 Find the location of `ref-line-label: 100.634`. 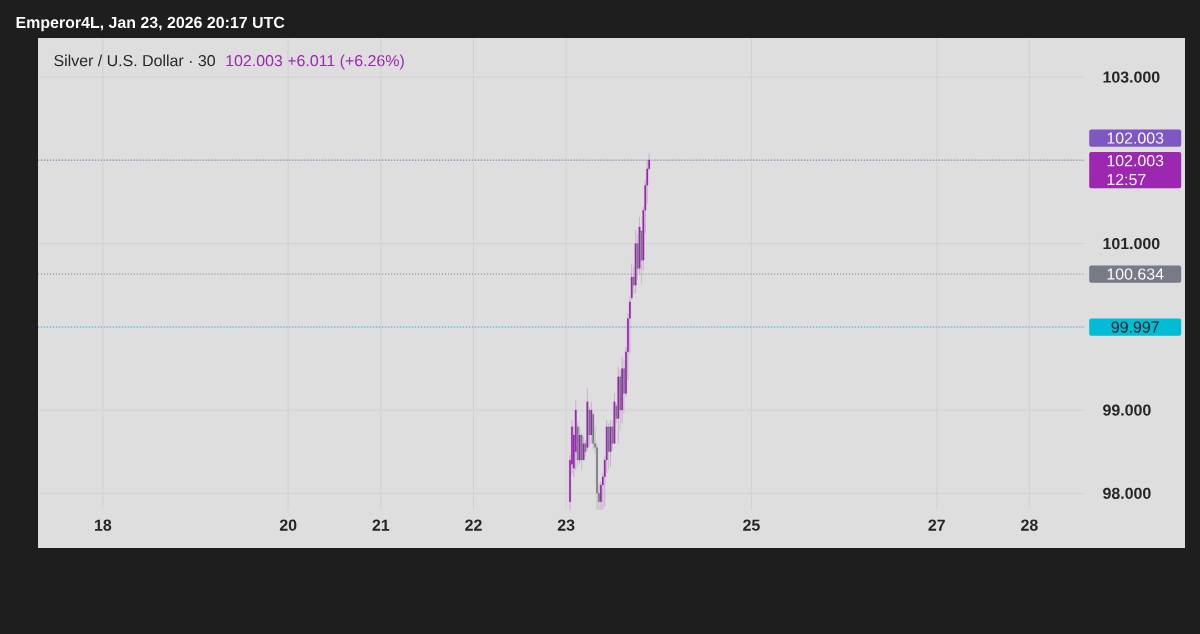

ref-line-label: 100.634 is located at coordinates (1135, 274).